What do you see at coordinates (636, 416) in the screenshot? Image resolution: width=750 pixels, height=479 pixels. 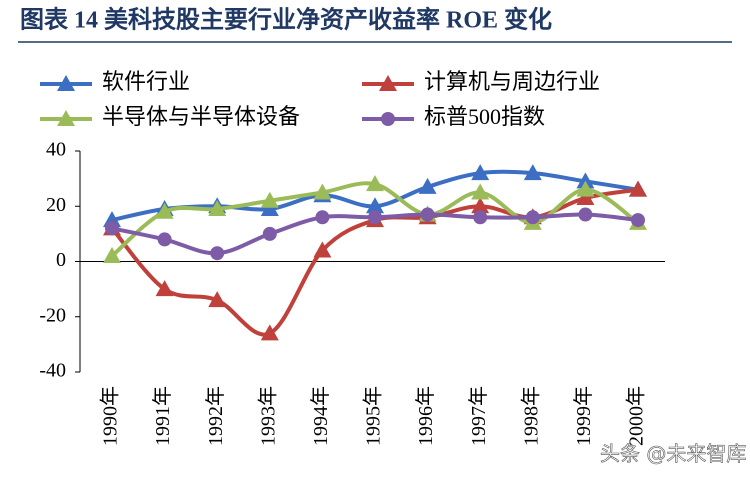 I see `x-tick-label: 2000年` at bounding box center [636, 416].